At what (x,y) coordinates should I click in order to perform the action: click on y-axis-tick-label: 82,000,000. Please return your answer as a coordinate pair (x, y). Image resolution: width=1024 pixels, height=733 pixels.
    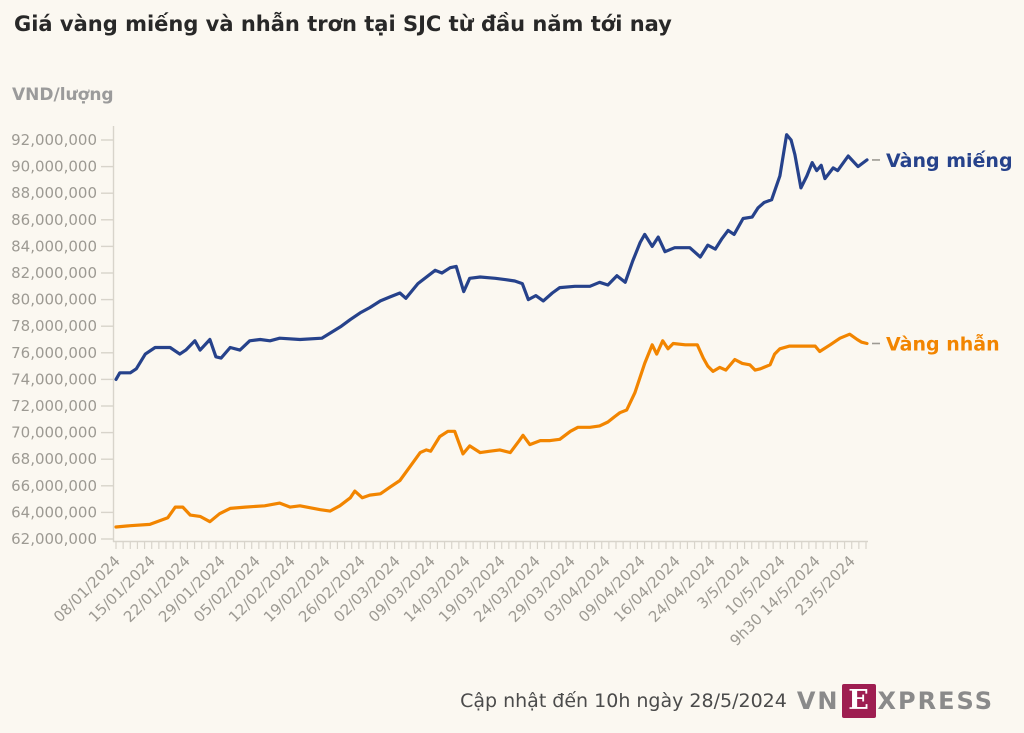
    Looking at the image, I should click on (54, 273).